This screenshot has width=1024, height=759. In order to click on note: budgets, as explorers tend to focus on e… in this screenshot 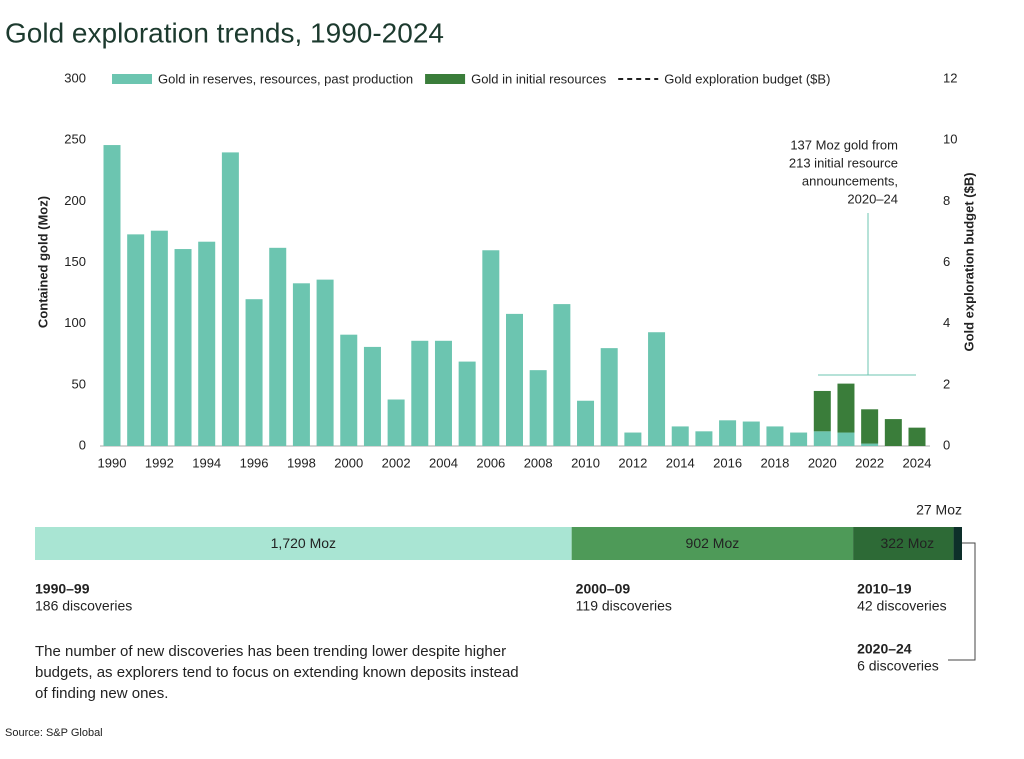, I will do `click(277, 672)`.